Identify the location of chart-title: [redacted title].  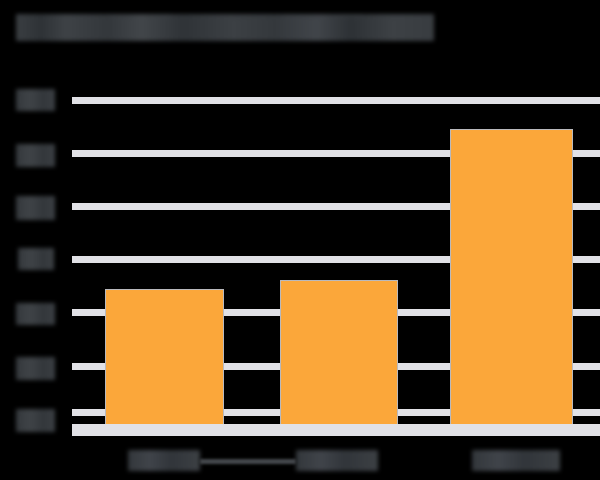
(225, 27).